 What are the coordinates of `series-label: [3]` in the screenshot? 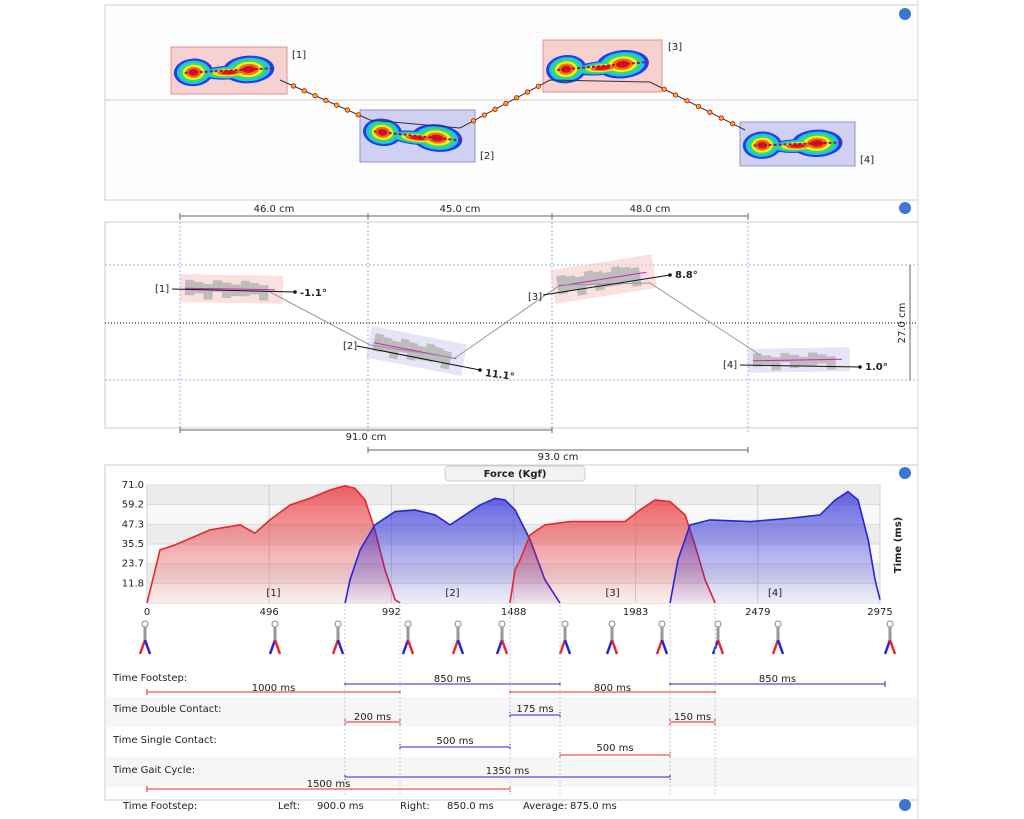 It's located at (612, 593).